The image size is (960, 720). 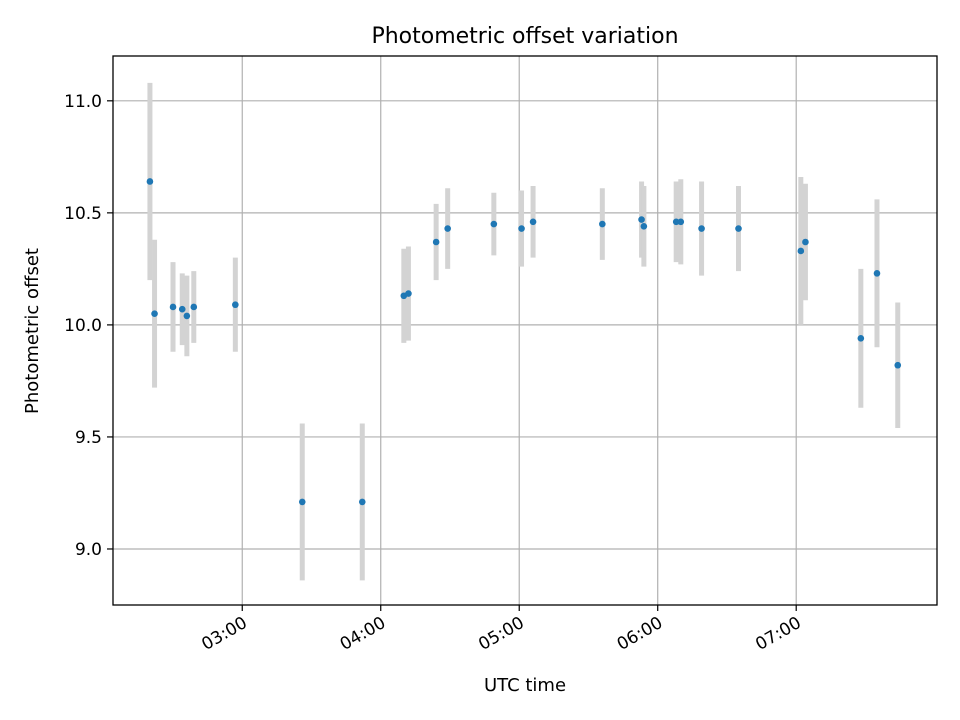 I want to click on x-tick-label: 06:00, so click(x=640, y=634).